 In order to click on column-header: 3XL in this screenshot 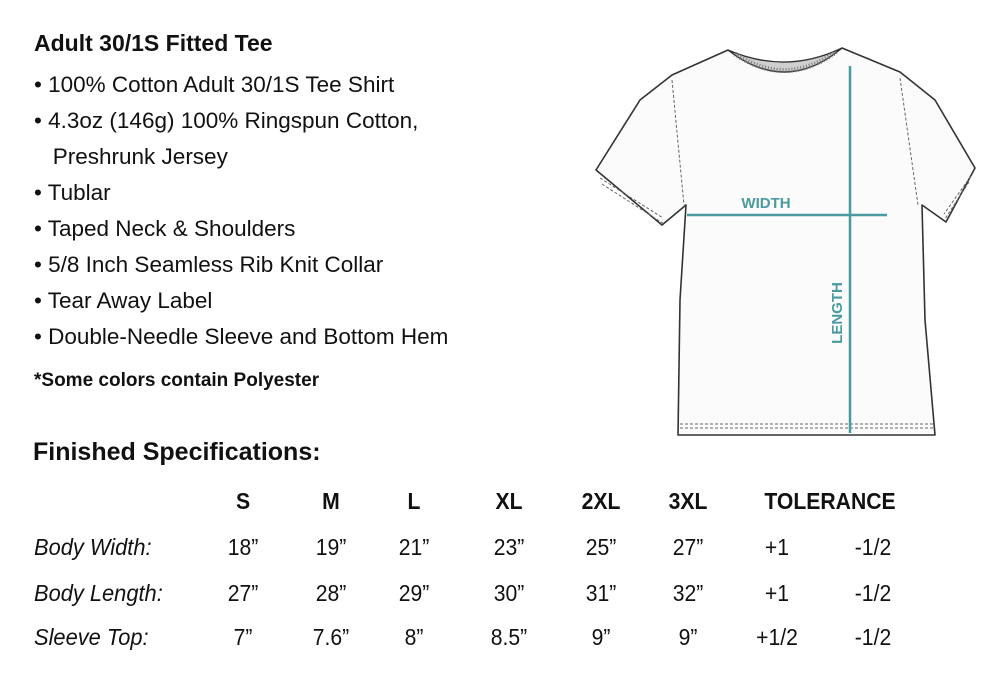, I will do `click(688, 501)`.